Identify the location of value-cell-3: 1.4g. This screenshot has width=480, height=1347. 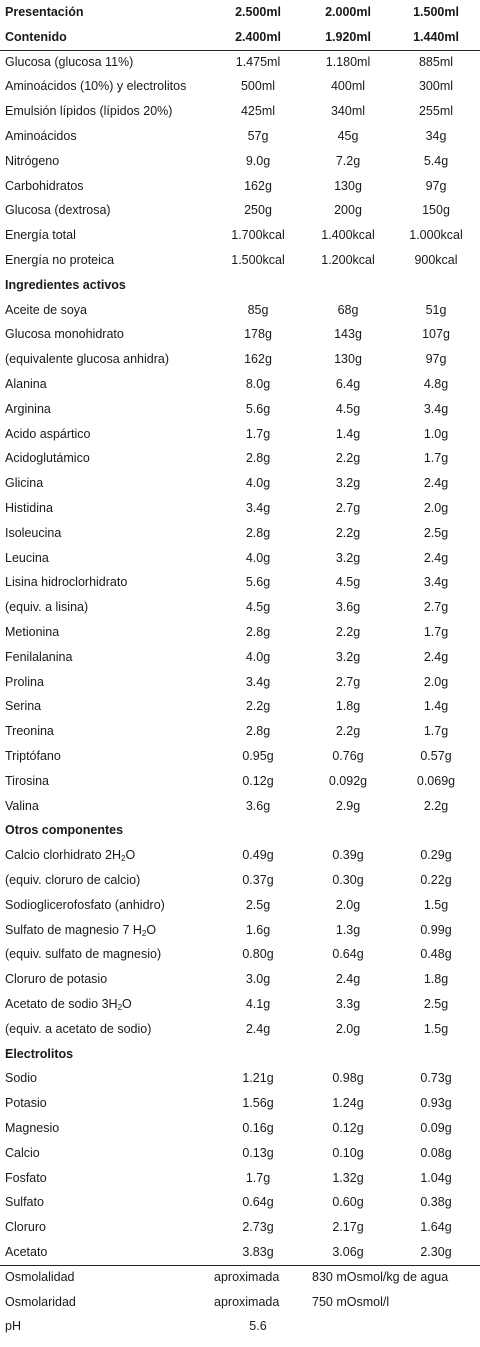
(436, 706).